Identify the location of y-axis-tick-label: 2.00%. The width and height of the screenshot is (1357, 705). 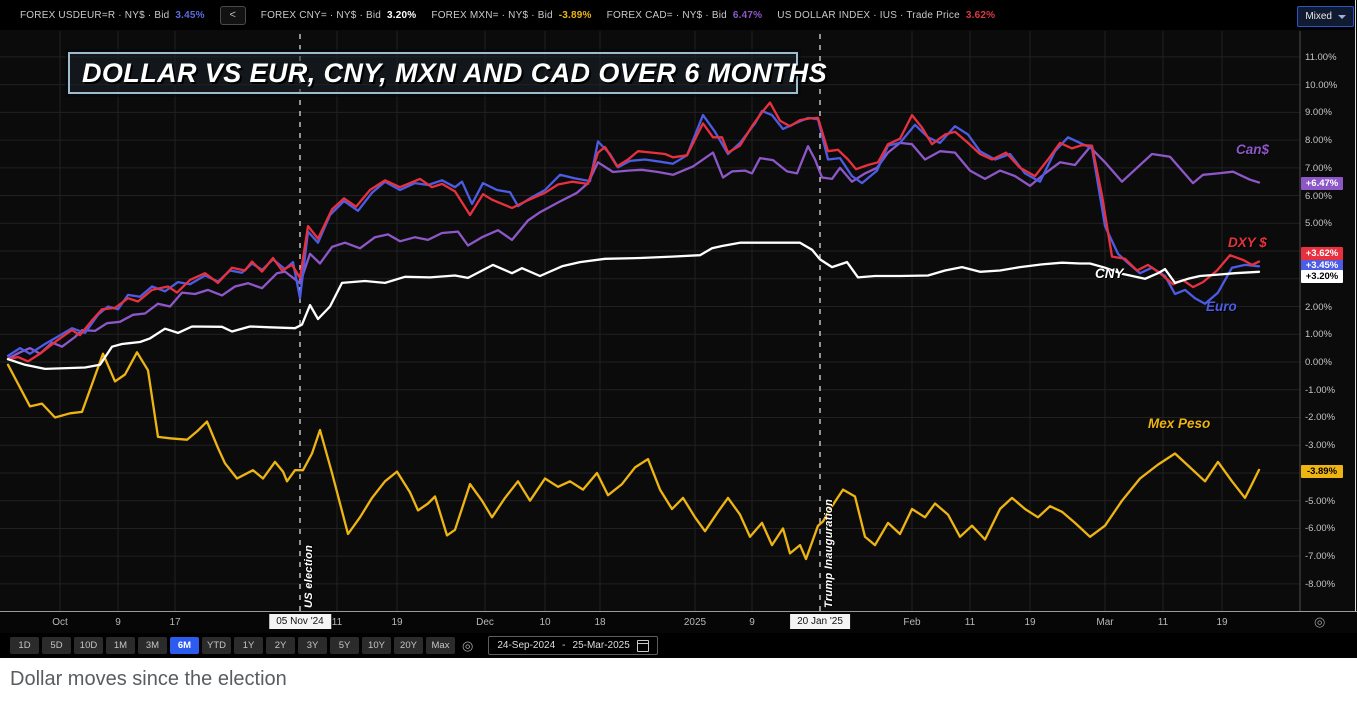
(1318, 307).